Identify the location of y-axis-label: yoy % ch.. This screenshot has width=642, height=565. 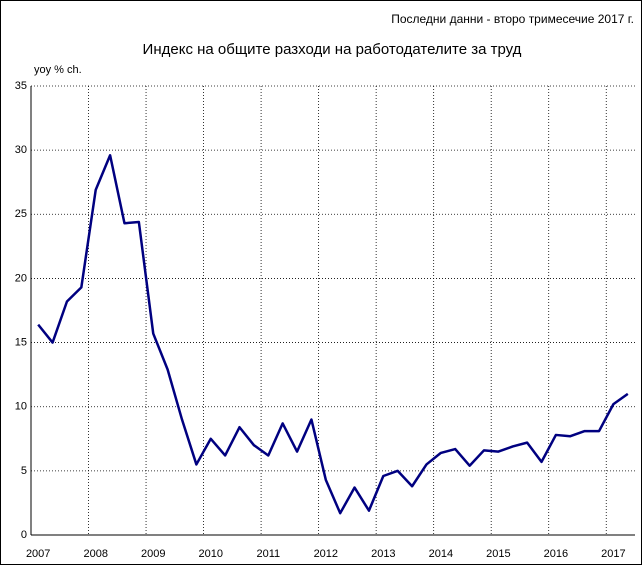
(58, 70).